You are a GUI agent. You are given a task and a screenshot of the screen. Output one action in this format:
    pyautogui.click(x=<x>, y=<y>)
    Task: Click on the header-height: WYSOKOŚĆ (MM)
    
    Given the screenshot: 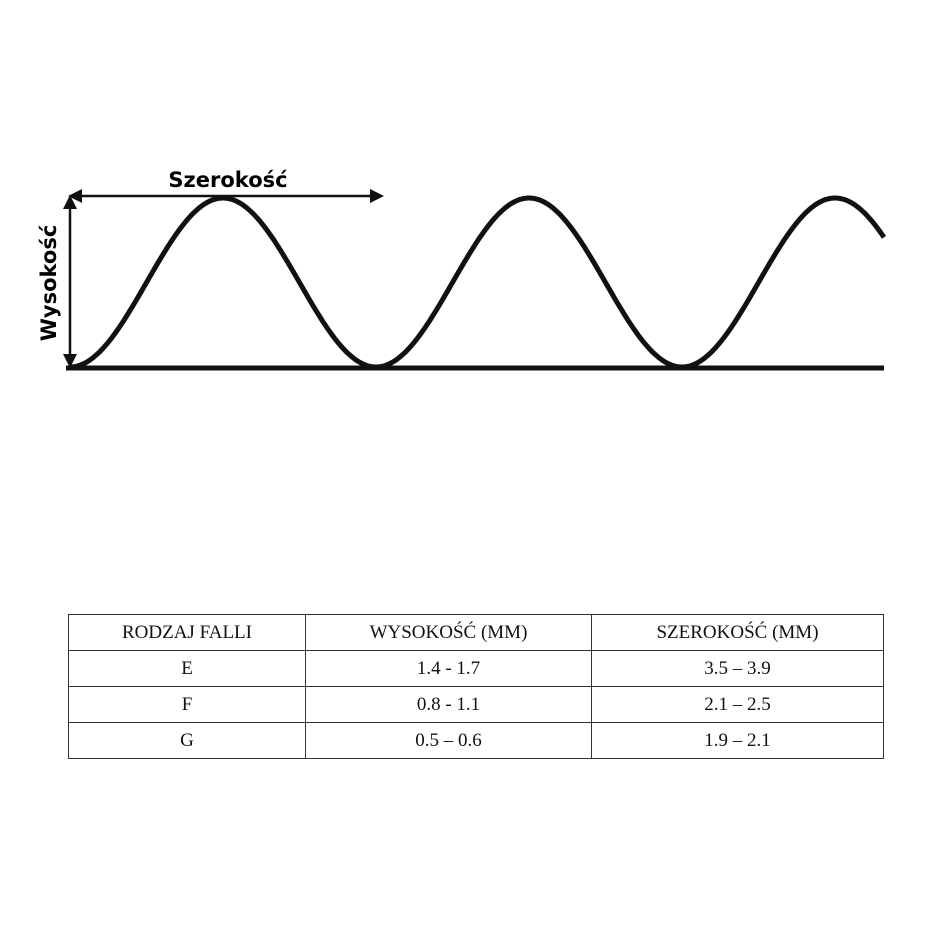 What is the action you would take?
    pyautogui.click(x=448, y=632)
    